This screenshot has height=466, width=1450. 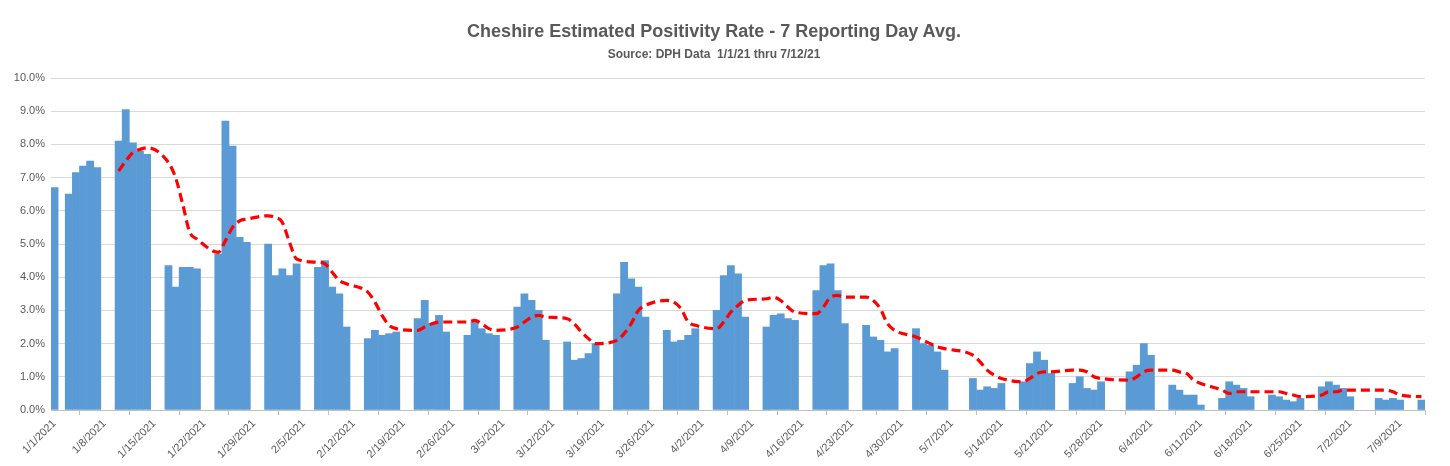 I want to click on chart-title: Cheshire Estimated Positivity Rate - 7 Reporting Day Avg., so click(x=714, y=30).